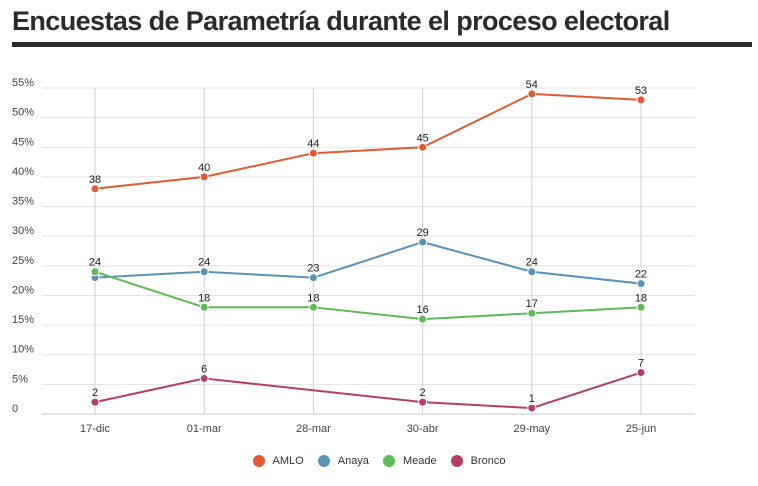 The width and height of the screenshot is (758, 486). What do you see at coordinates (23, 231) in the screenshot?
I see `y-tick-label: 30%` at bounding box center [23, 231].